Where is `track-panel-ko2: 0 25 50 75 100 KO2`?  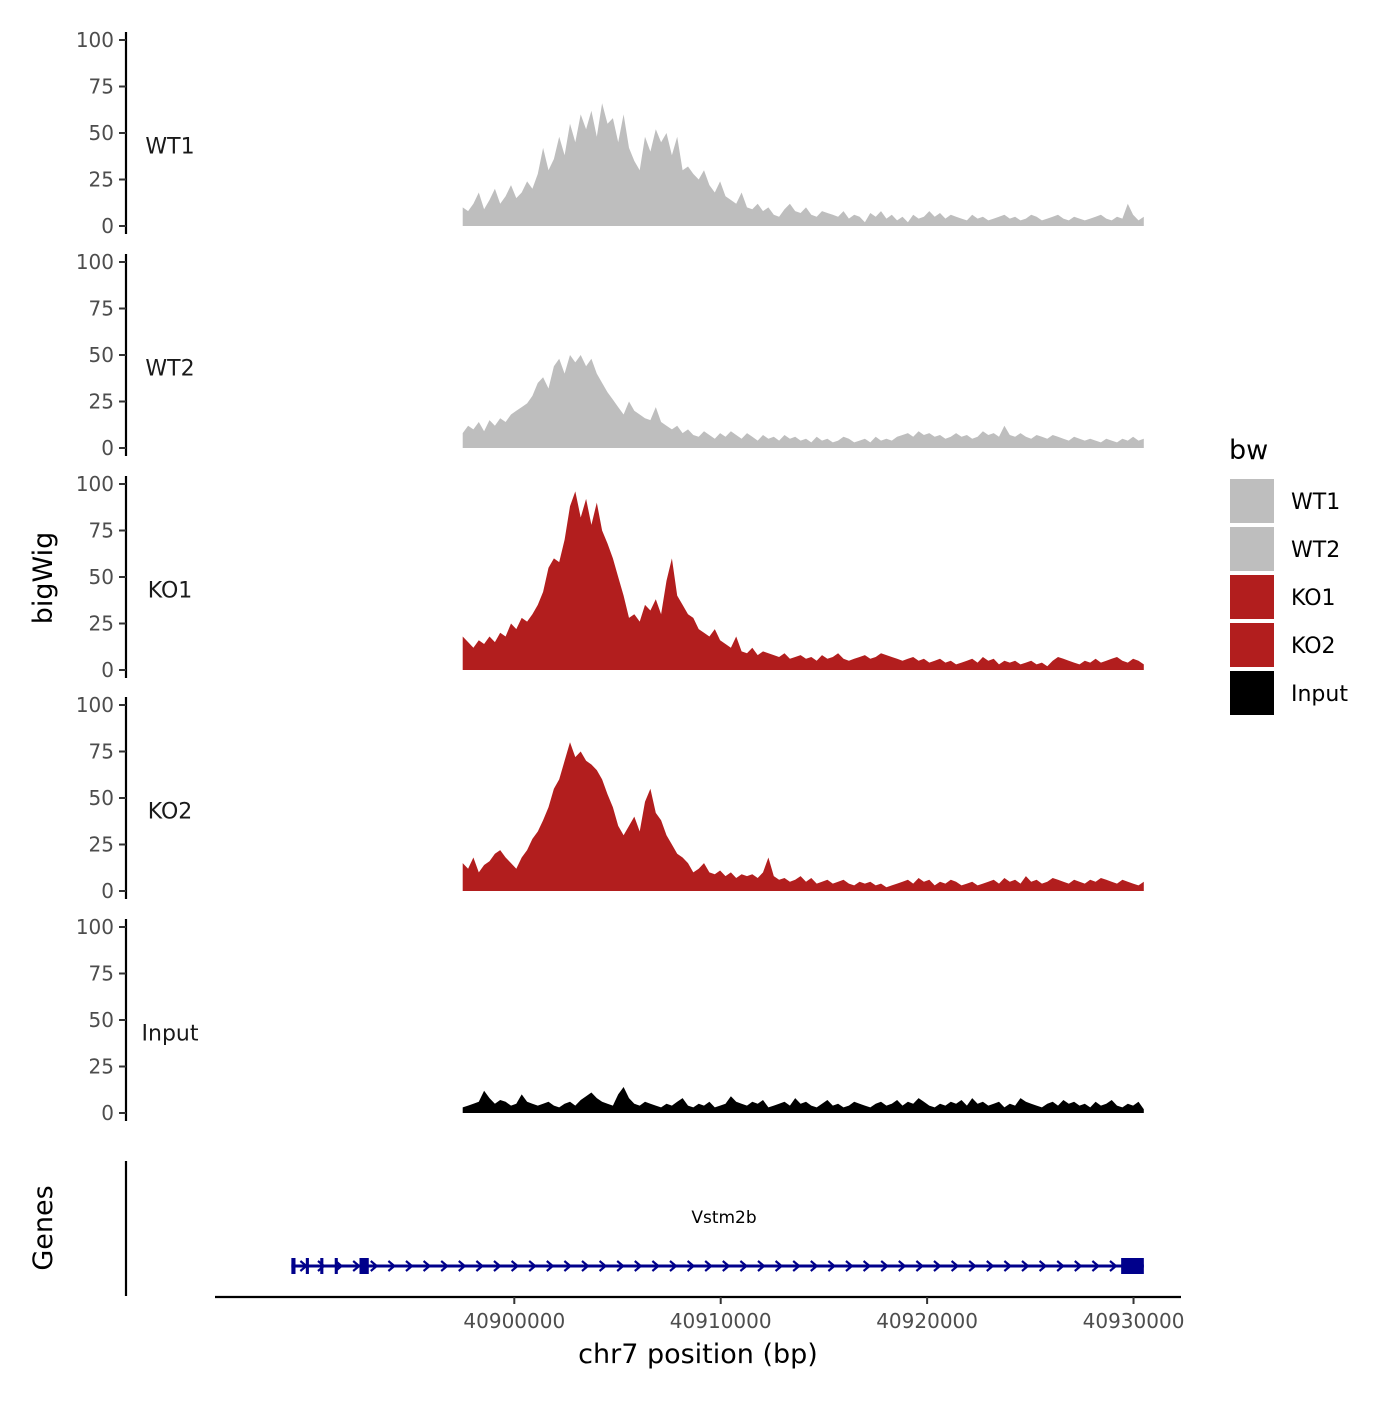
track-panel-ko2: 0 25 50 75 100 KO2 is located at coordinates (610, 798).